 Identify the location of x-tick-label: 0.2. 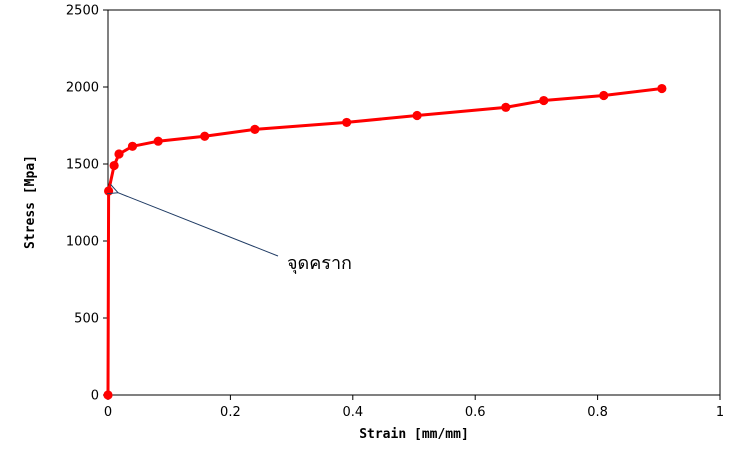
(230, 412).